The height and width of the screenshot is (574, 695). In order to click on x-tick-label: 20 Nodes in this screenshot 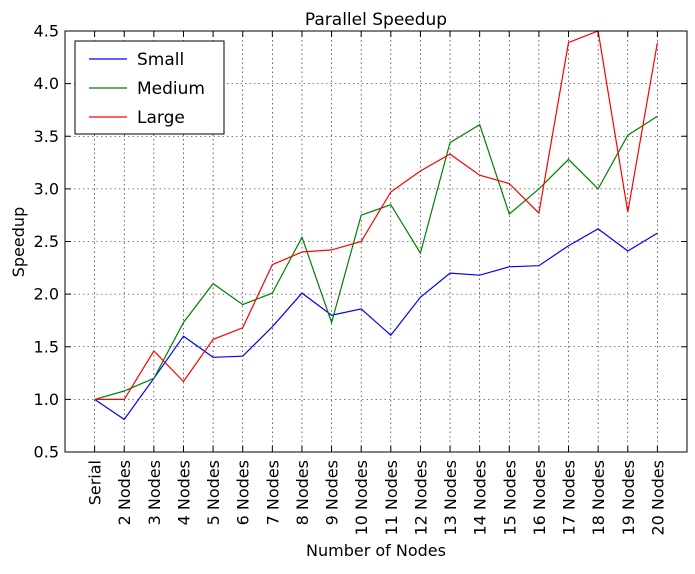, I will do `click(657, 498)`.